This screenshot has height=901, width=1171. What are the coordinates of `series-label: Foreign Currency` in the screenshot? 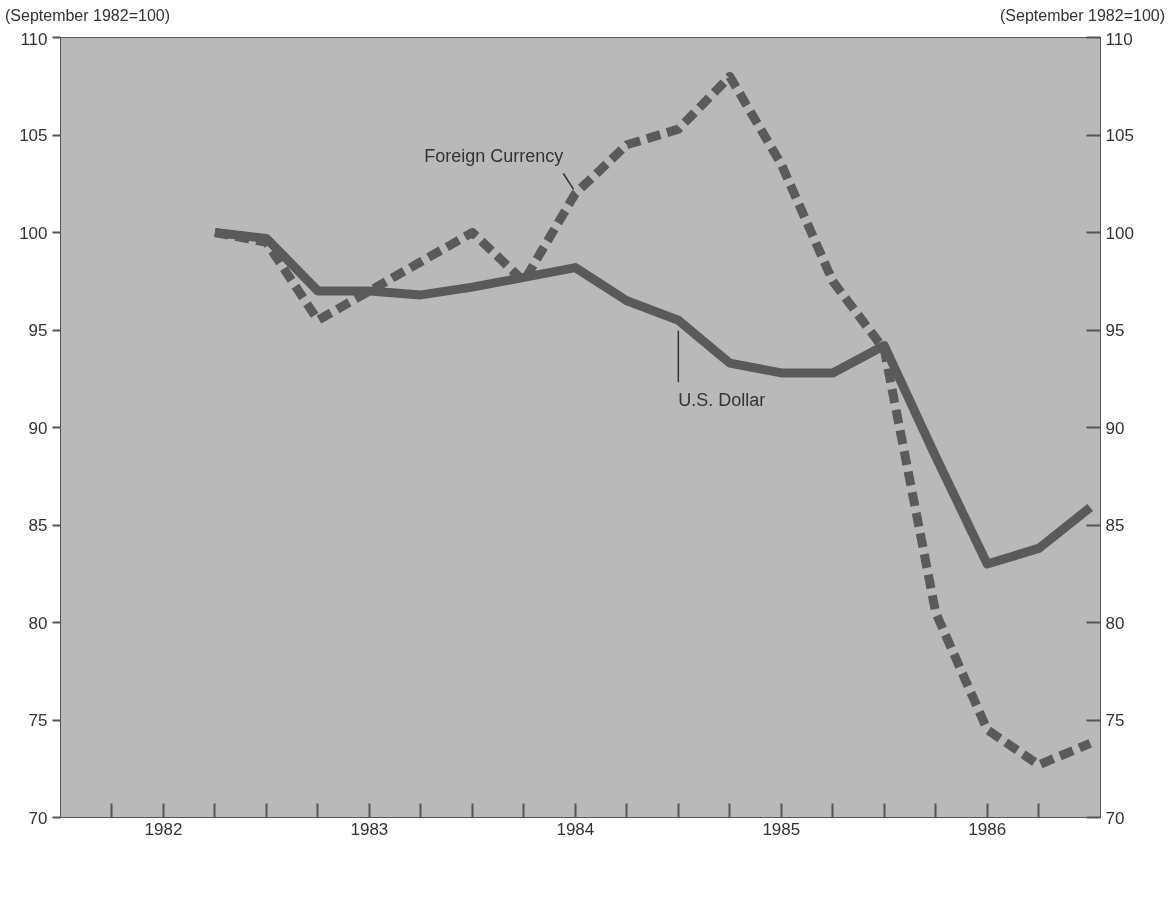 It's located at (494, 155).